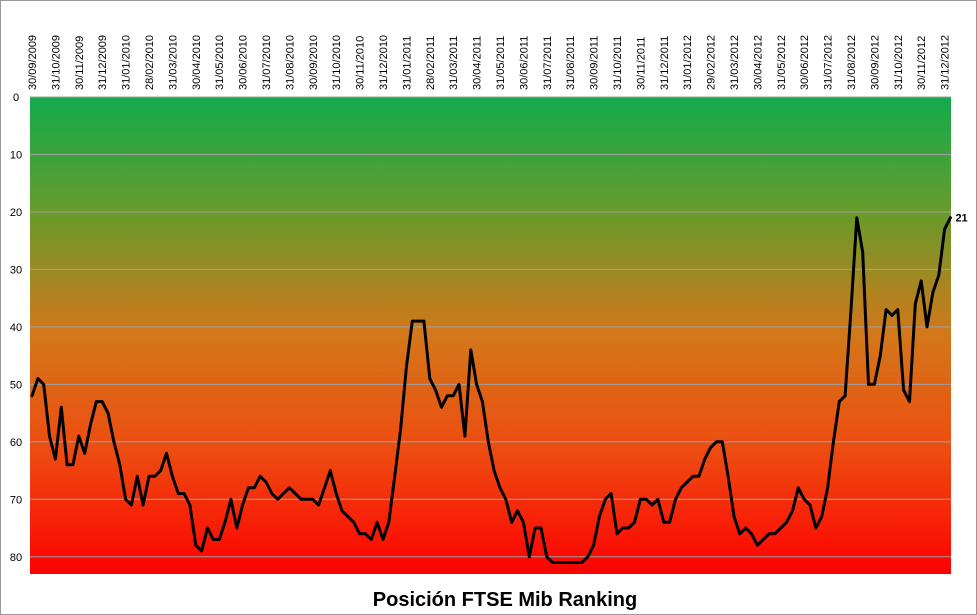 Image resolution: width=977 pixels, height=615 pixels. What do you see at coordinates (290, 62) in the screenshot?
I see `x-tick-label: 31/08/2010` at bounding box center [290, 62].